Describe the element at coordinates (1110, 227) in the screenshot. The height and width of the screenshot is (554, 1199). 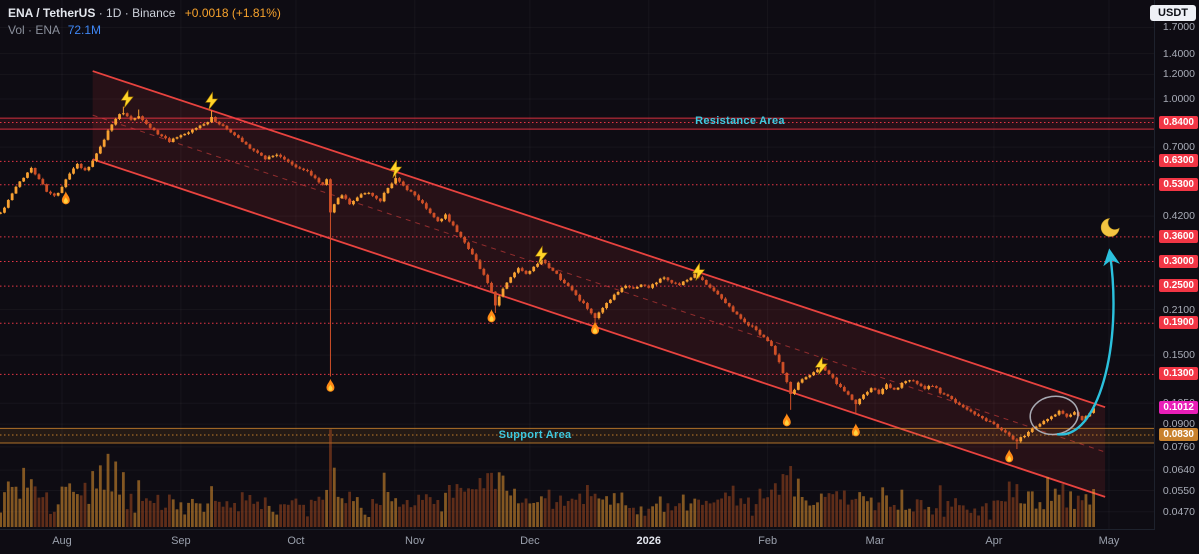
I see `moon-icon` at that location.